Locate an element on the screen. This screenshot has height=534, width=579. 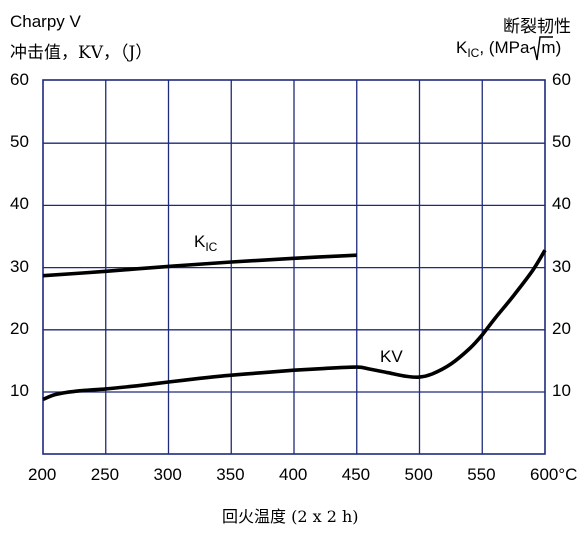
x-axis-label: 回火温度 (2 x 2 h) is located at coordinates (290, 516).